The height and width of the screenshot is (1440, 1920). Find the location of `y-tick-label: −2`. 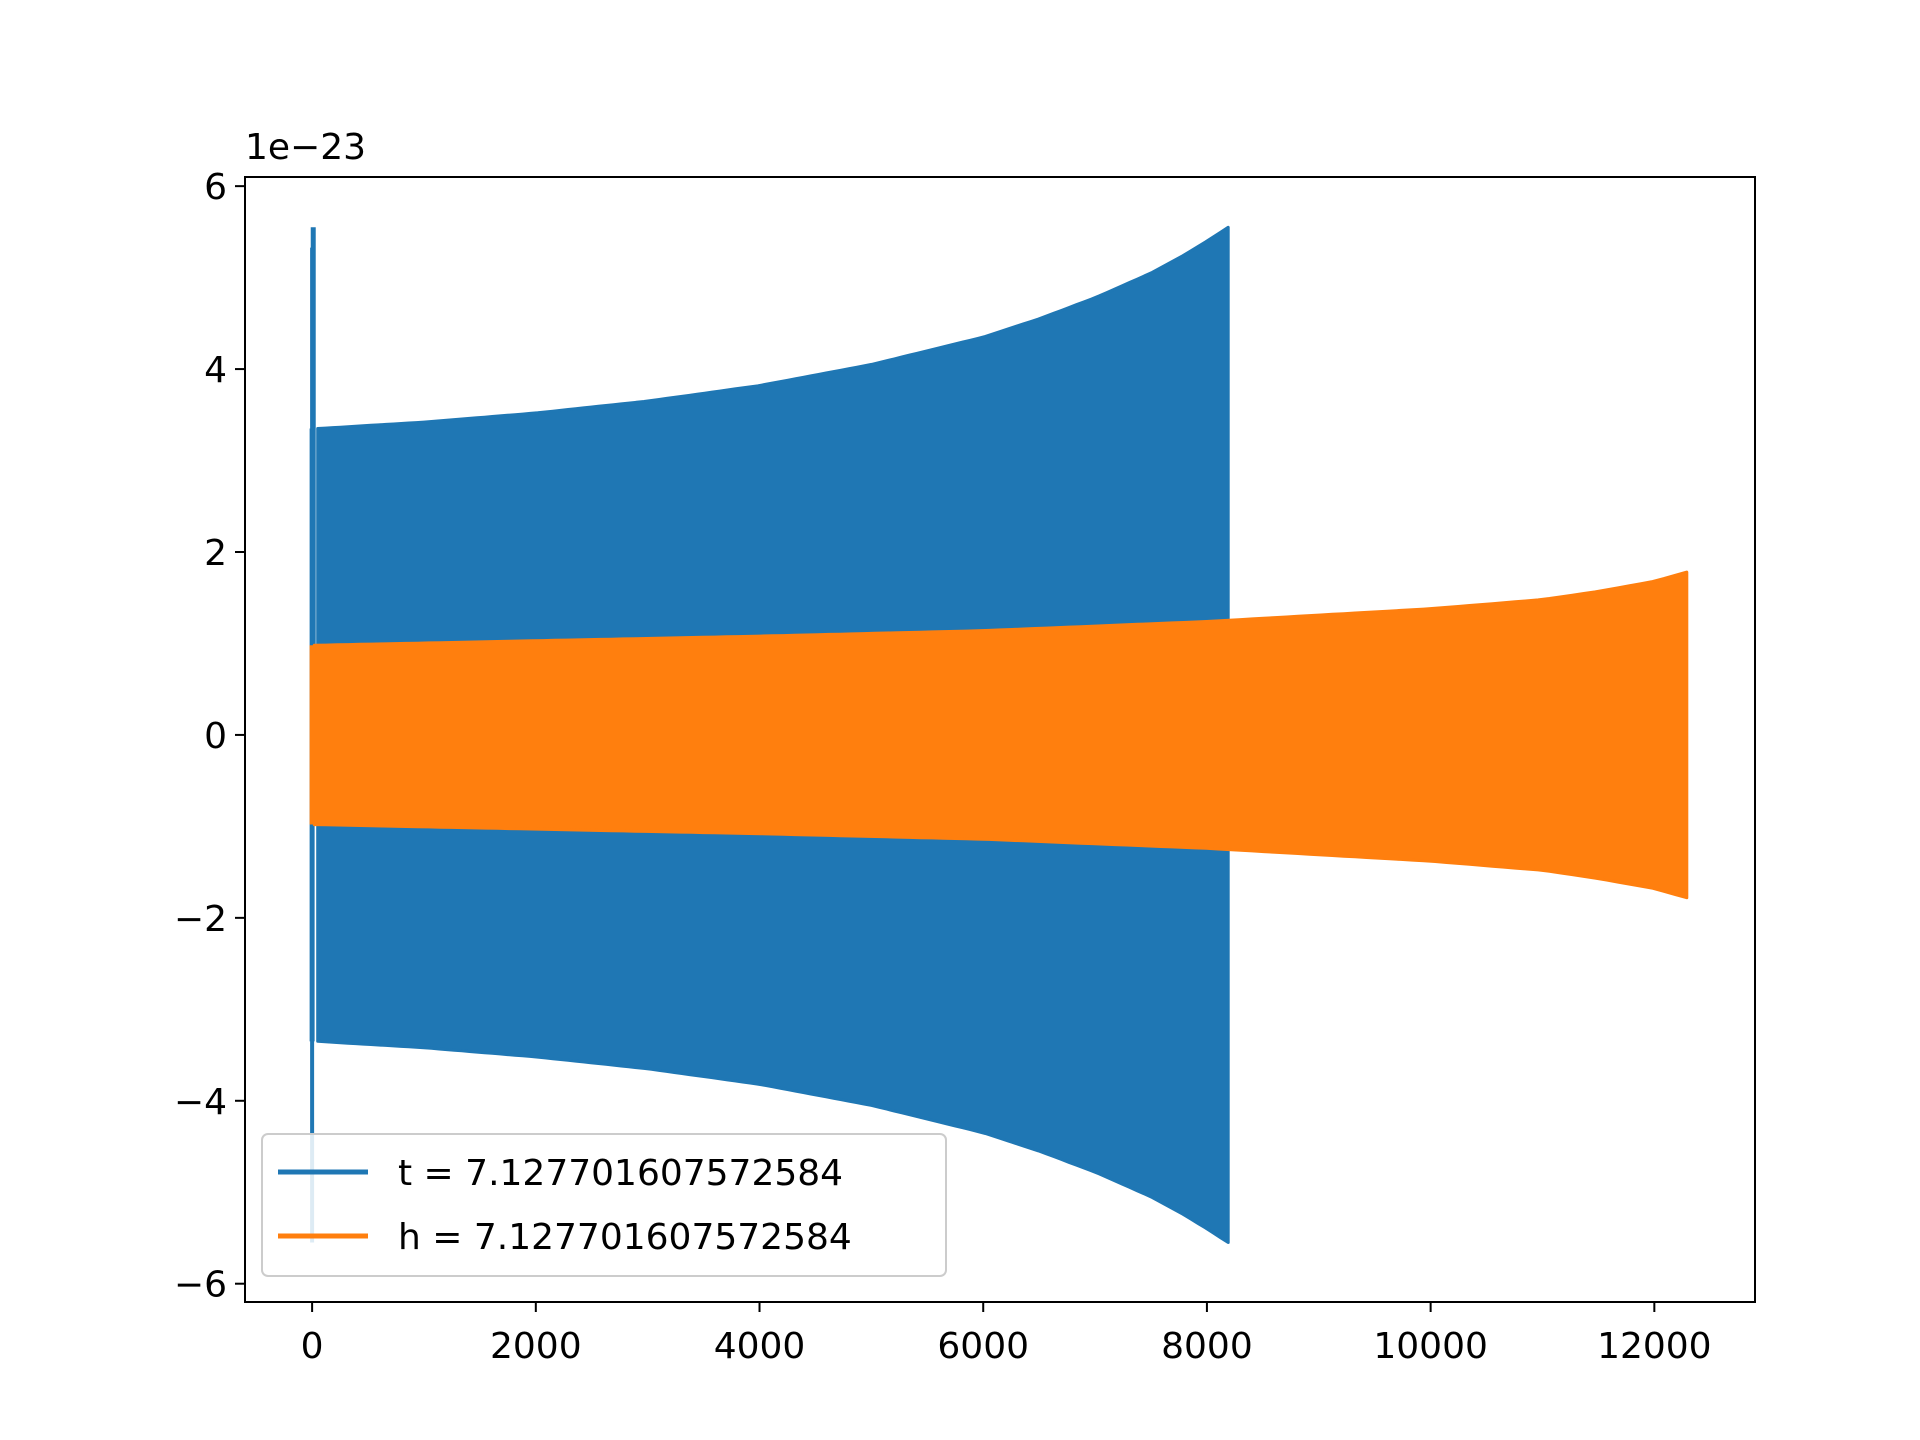

y-tick-label: −2 is located at coordinates (200, 919).